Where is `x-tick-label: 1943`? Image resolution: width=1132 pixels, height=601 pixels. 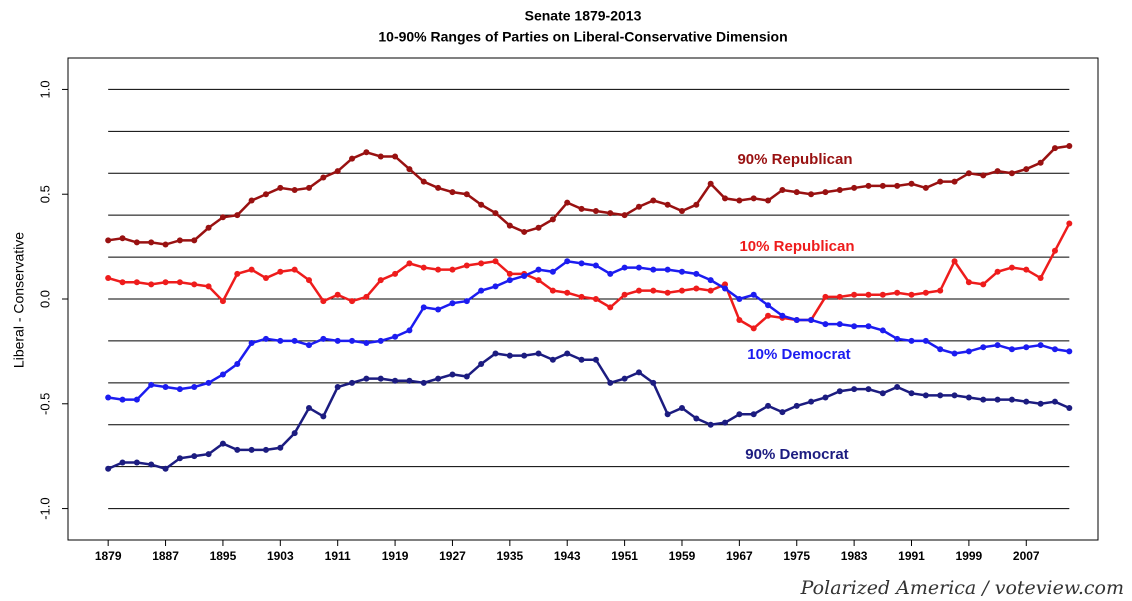
x-tick-label: 1943 is located at coordinates (567, 556).